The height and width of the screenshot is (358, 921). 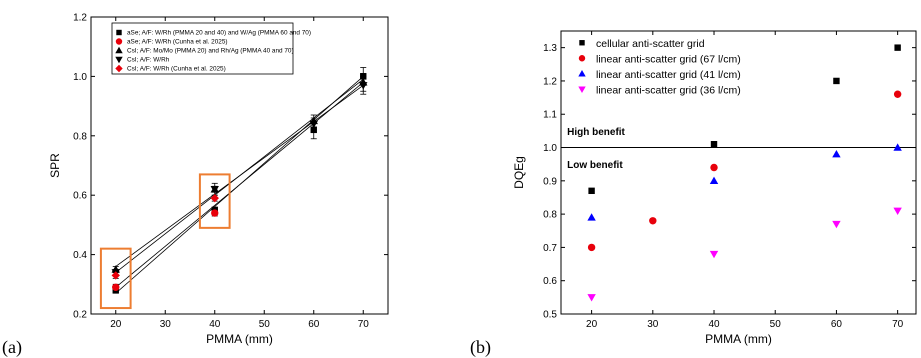 What do you see at coordinates (148, 60) in the screenshot?
I see `legend-label: CsI; A/F: W/Rh` at bounding box center [148, 60].